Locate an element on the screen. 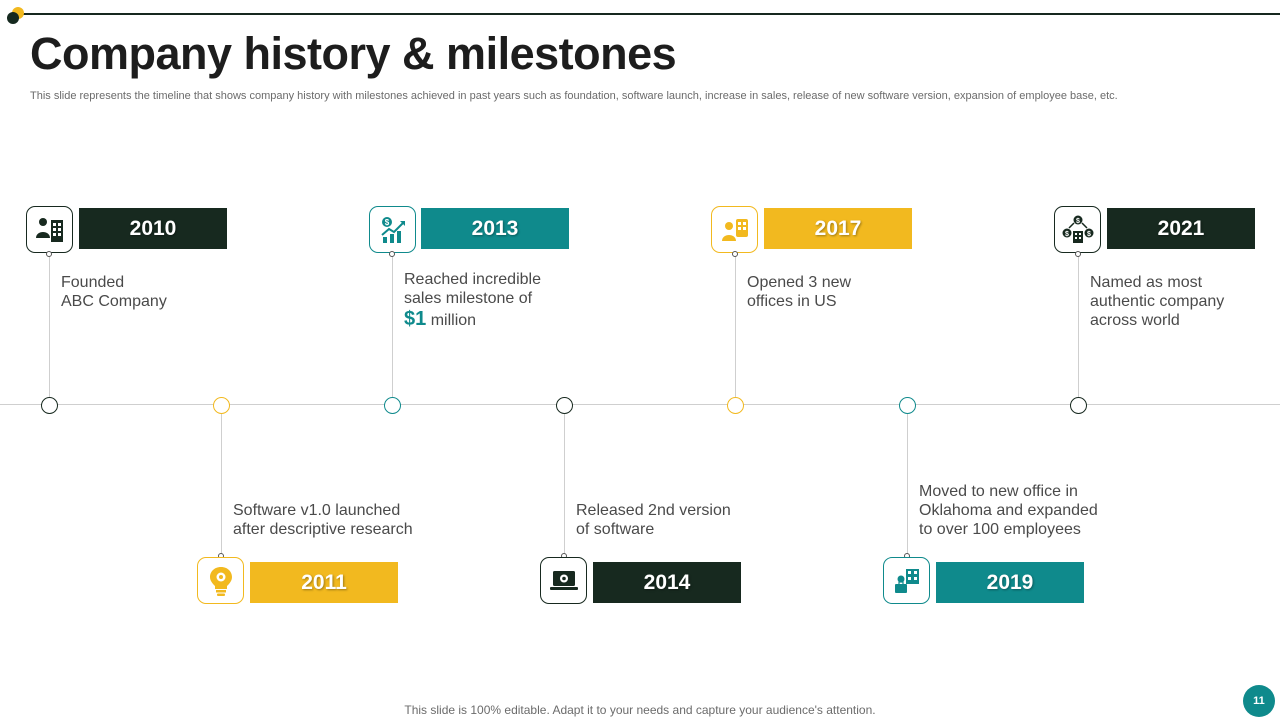 Image resolution: width=1280 pixels, height=720 pixels. lightbulb-gear-icon is located at coordinates (220, 581).